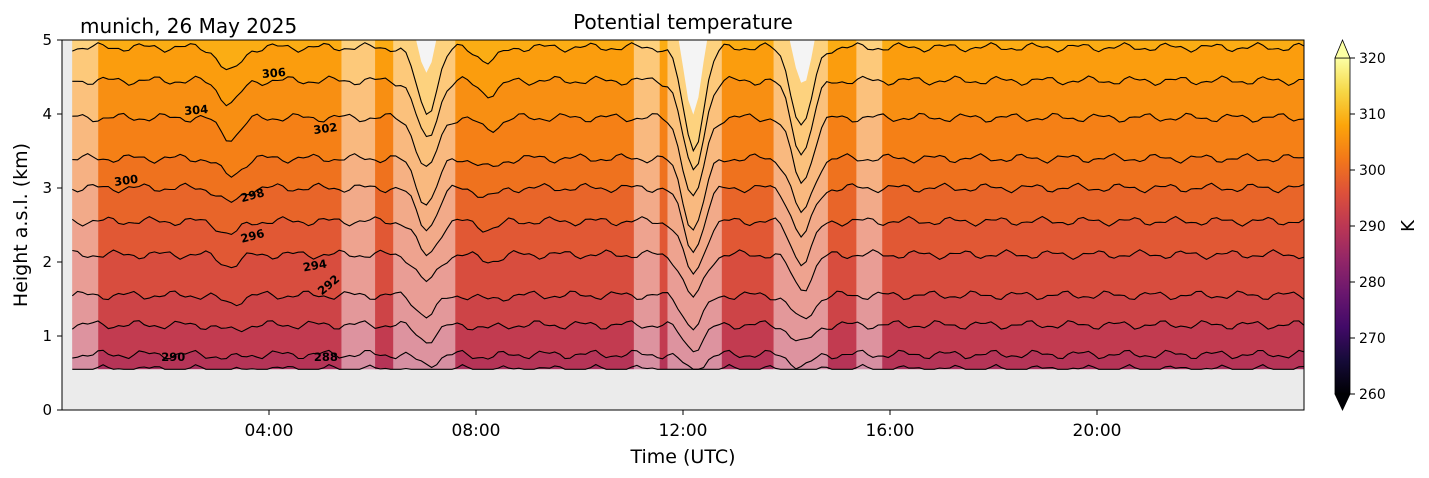 Image resolution: width=1429 pixels, height=478 pixels. I want to click on x-tick-label: 08:00, so click(476, 431).